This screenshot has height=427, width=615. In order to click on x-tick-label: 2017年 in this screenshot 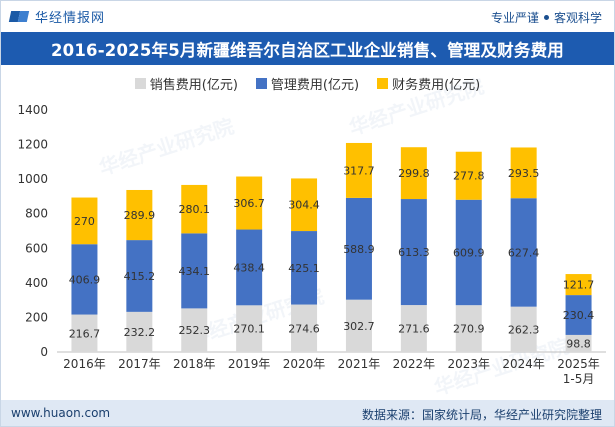, I will do `click(139, 364)`.